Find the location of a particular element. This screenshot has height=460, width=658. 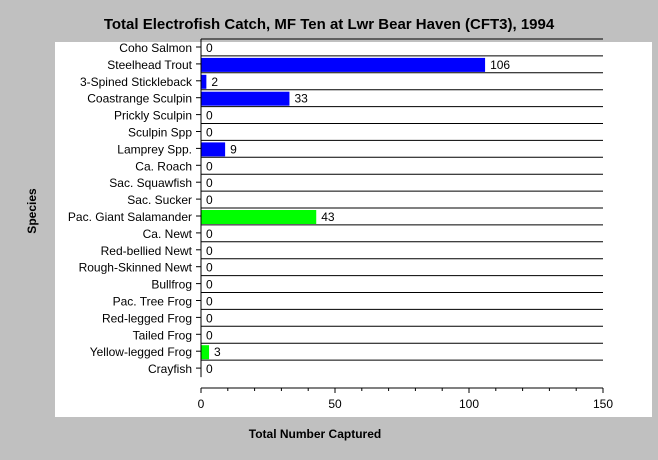

x-axis-title: Total Number Captured is located at coordinates (315, 434).